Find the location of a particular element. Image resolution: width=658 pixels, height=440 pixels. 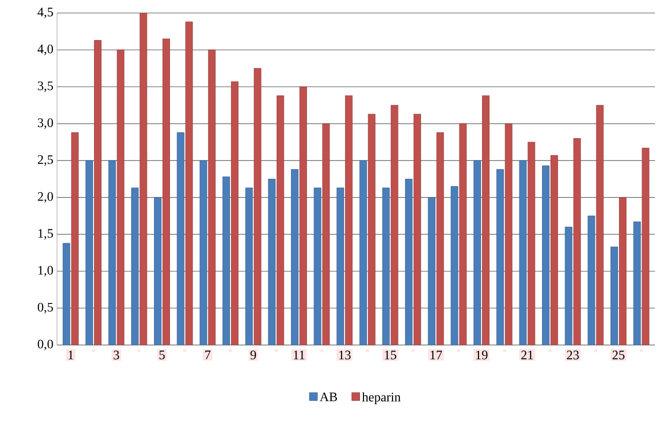

legend-label: heparin is located at coordinates (381, 398).